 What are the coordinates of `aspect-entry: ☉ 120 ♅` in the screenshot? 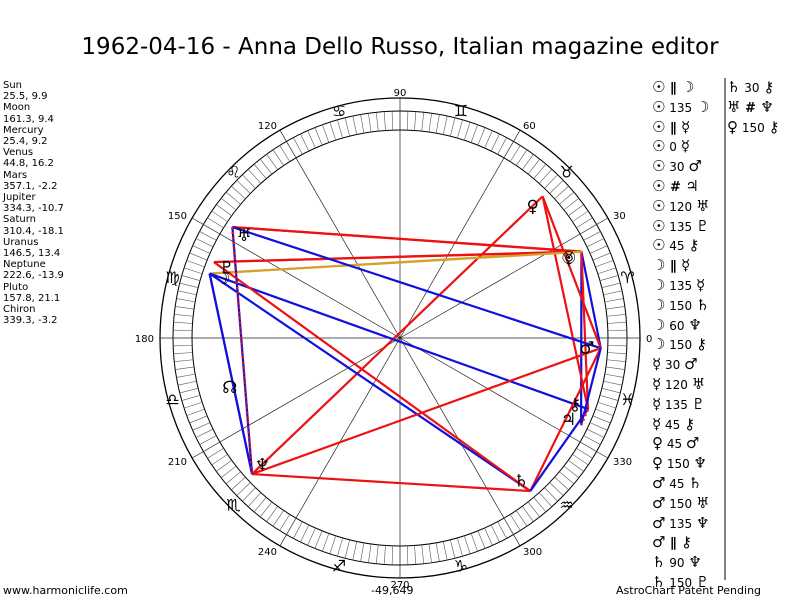 It's located at (680, 206).